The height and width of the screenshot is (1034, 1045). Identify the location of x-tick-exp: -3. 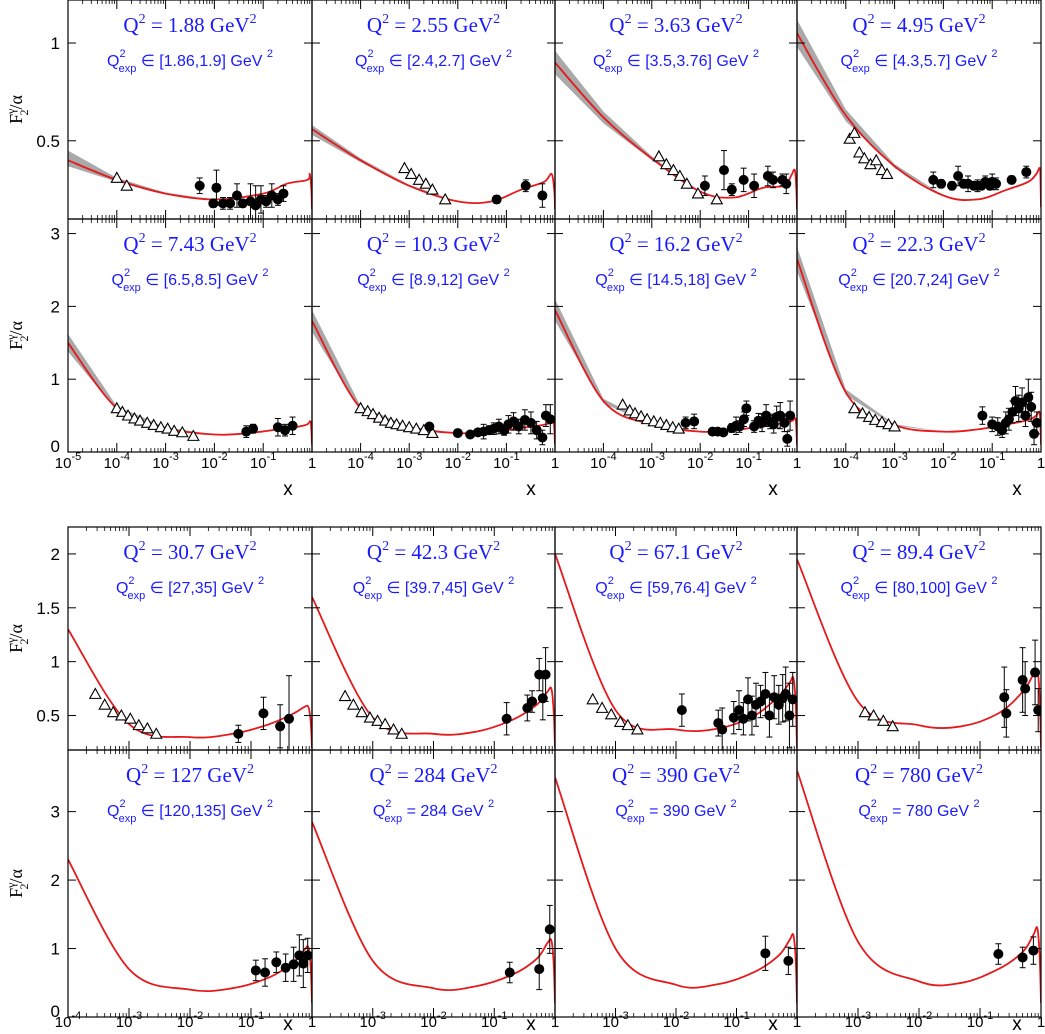
(660, 457).